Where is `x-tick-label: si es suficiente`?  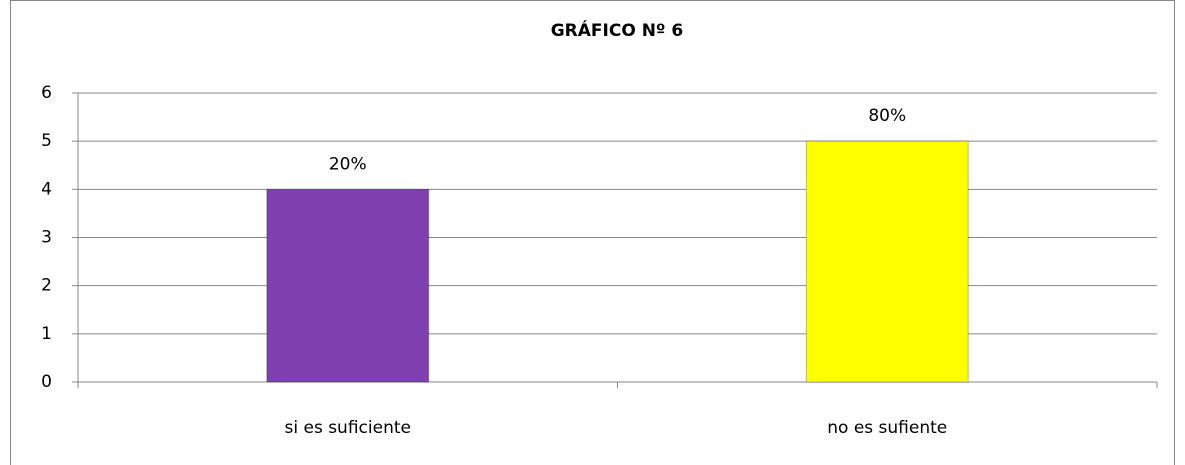
x-tick-label: si es suficiente is located at coordinates (348, 428).